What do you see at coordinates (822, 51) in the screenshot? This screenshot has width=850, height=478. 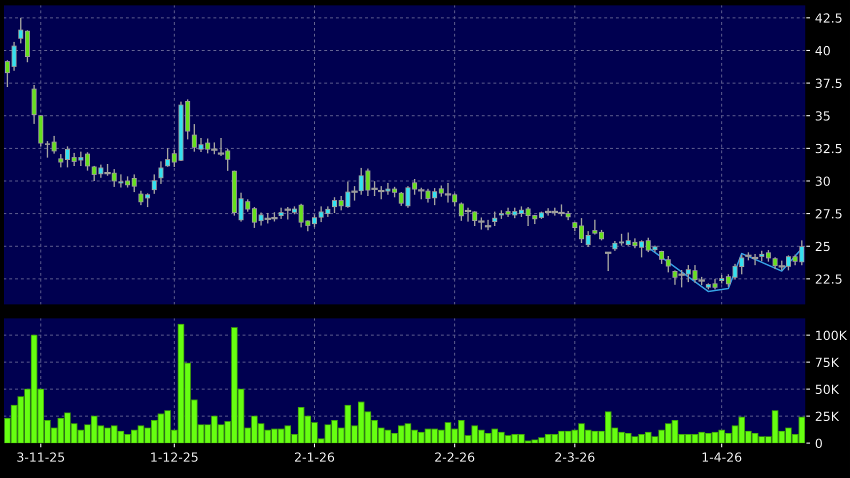 I see `y-tick-label: 40` at bounding box center [822, 51].